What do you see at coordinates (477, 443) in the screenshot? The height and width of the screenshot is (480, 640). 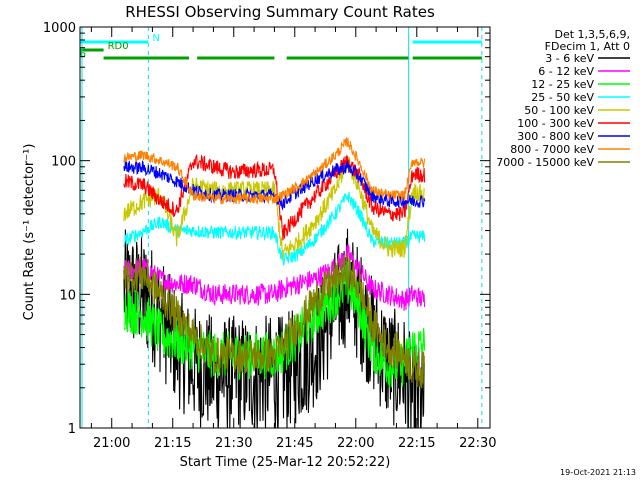 I see `x-tick-label: 22:30` at bounding box center [477, 443].